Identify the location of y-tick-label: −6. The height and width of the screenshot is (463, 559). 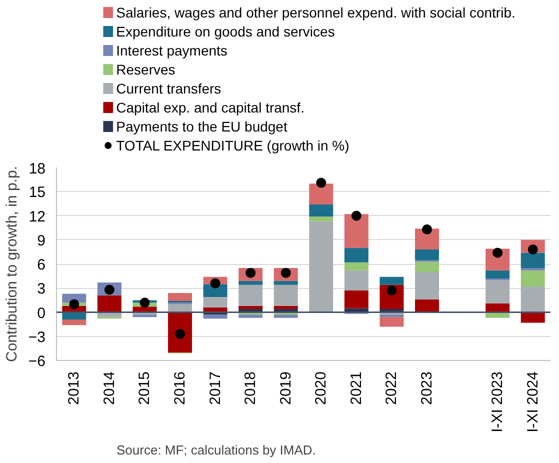
(37, 361).